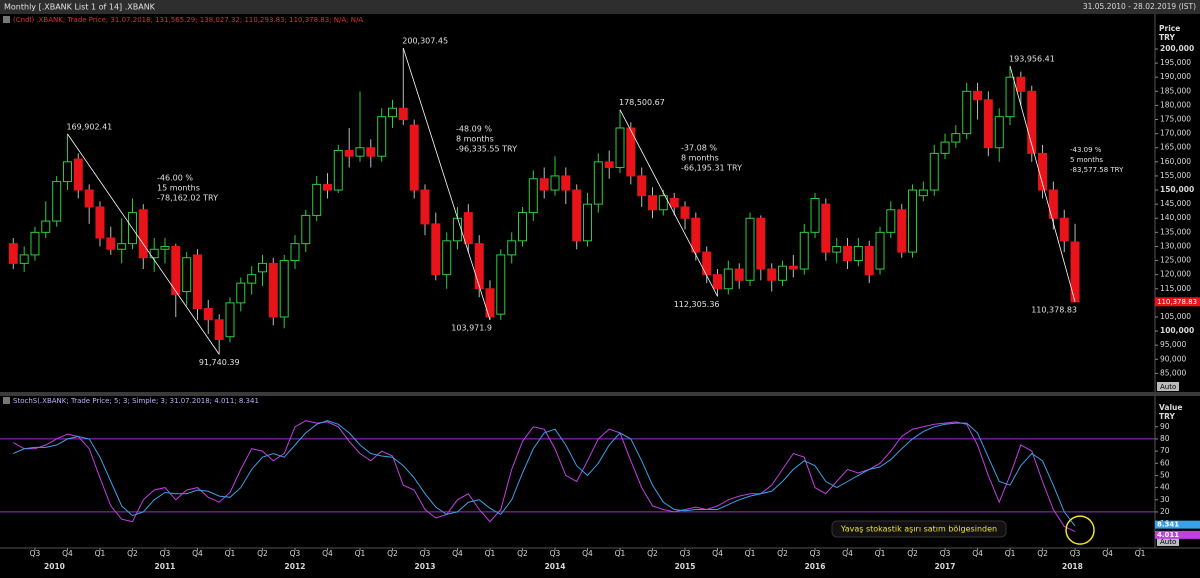 This screenshot has width=1200, height=578. I want to click on drop-stat: 8 months, so click(700, 158).